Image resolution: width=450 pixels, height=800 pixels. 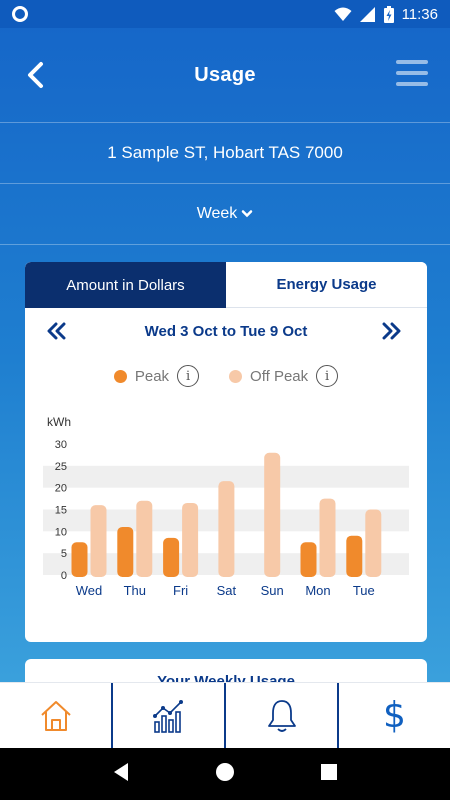 What do you see at coordinates (236, 376) in the screenshot?
I see `legend-dot-off-peak` at bounding box center [236, 376].